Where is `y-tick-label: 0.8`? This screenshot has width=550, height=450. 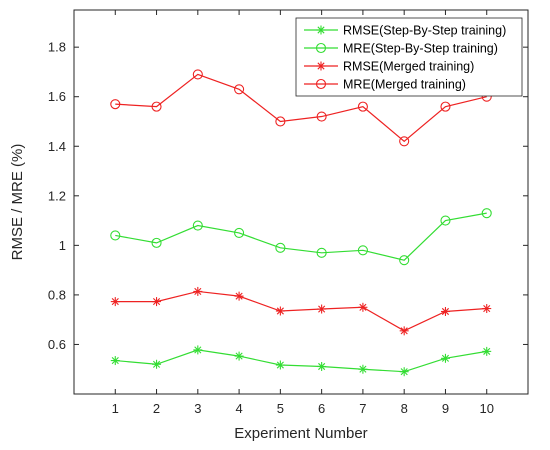
y-tick-label: 0.8 is located at coordinates (57, 294).